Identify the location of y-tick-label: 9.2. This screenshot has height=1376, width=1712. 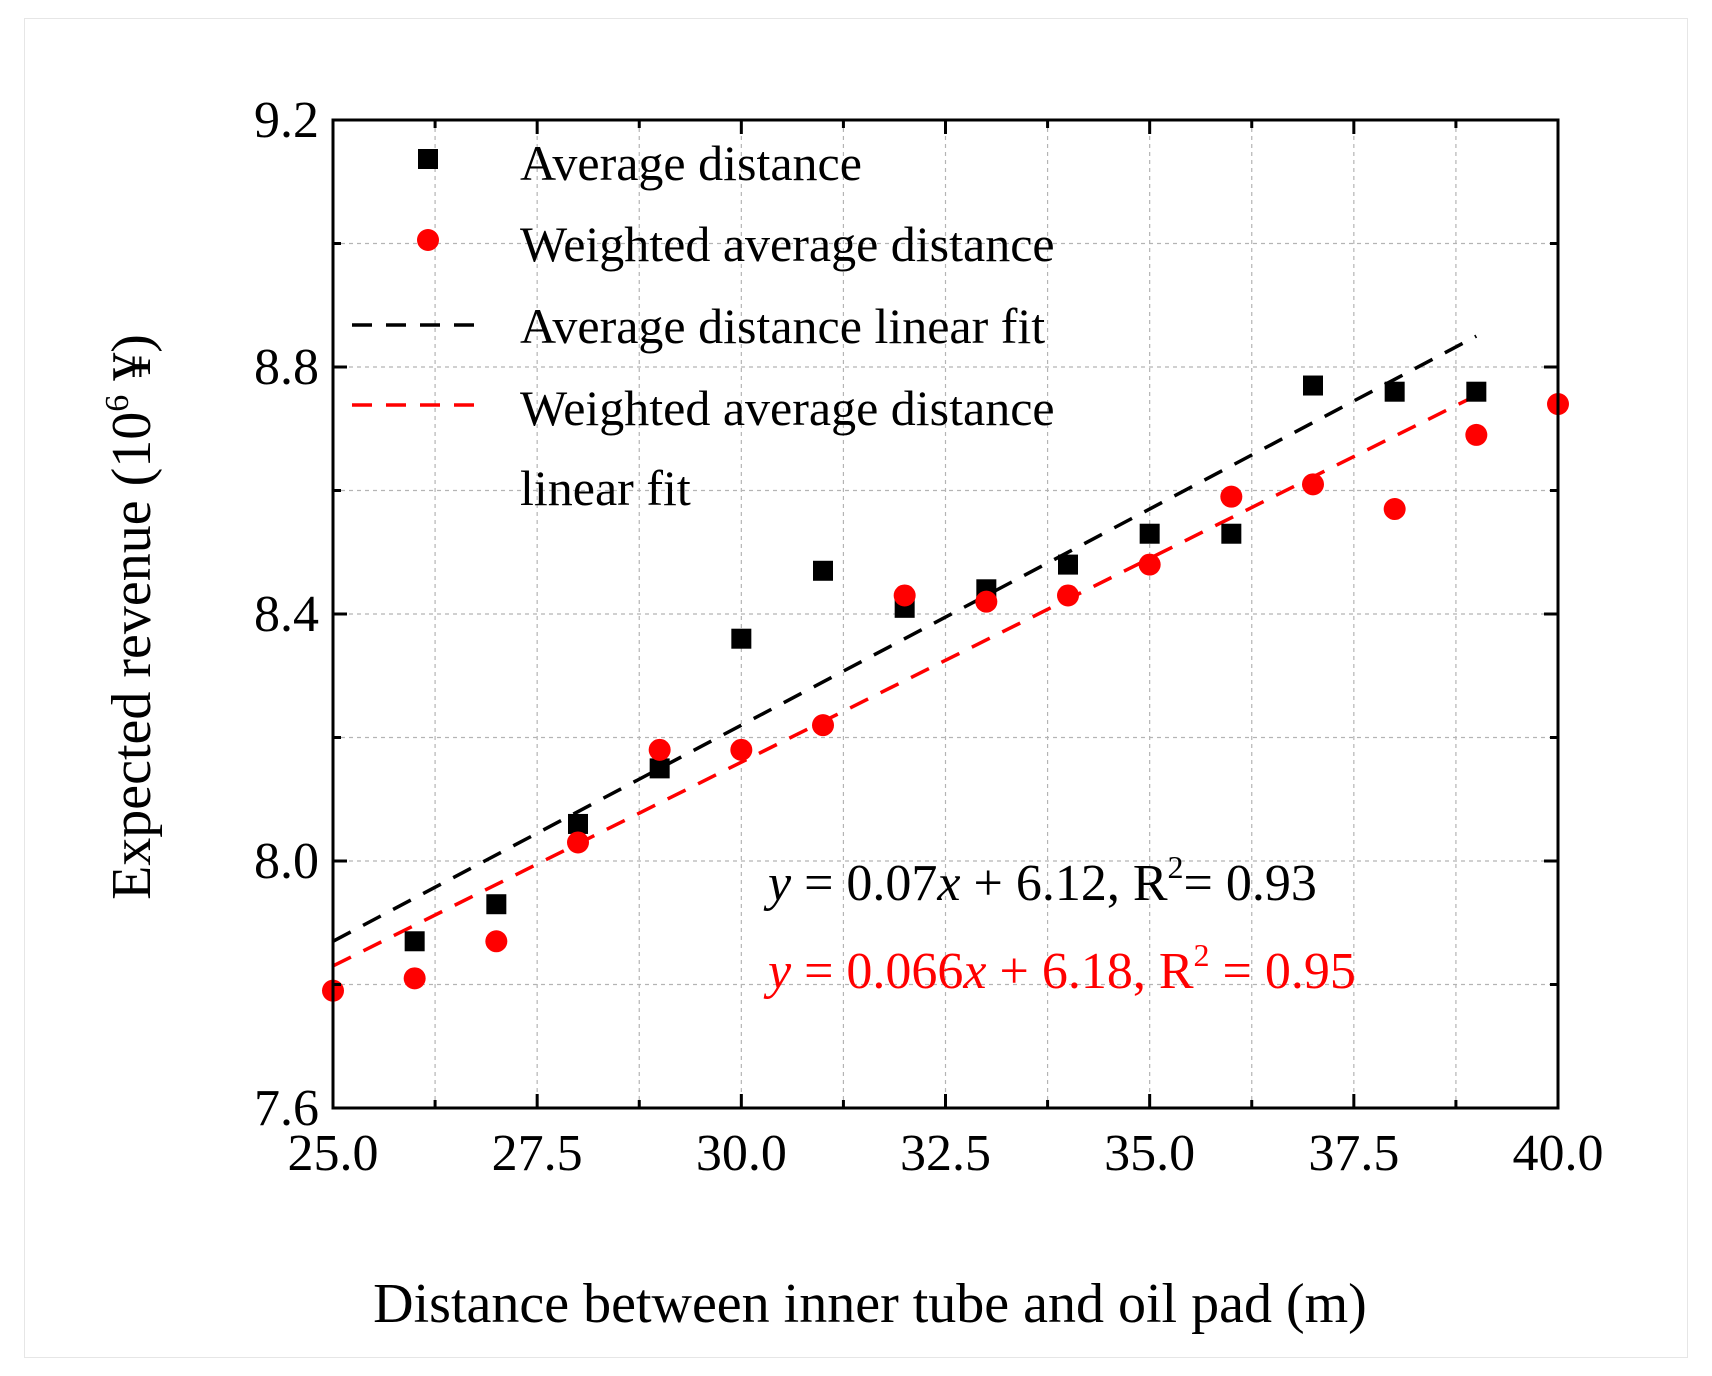
(286, 120).